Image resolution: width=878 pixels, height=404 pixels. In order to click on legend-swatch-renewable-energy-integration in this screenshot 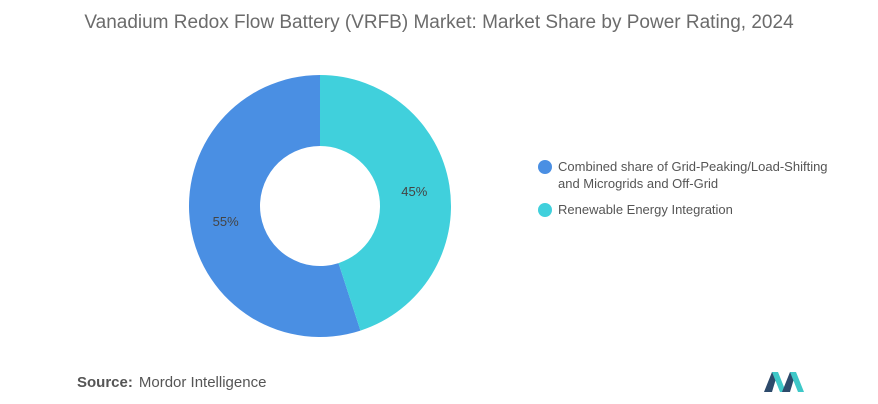, I will do `click(545, 210)`.